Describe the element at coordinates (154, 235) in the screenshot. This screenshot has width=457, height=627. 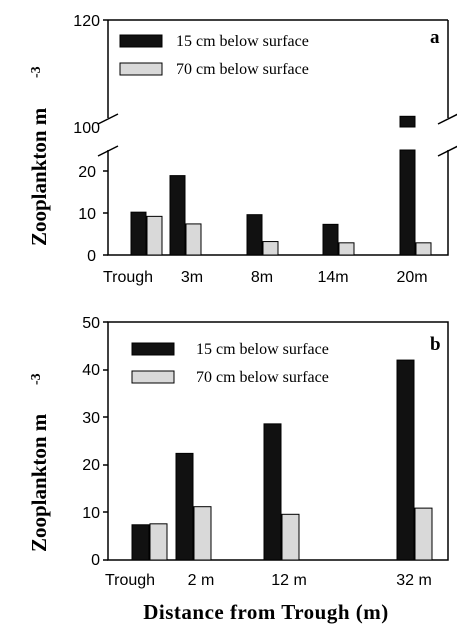
I see `panel-a-bar-trough-70cm` at that location.